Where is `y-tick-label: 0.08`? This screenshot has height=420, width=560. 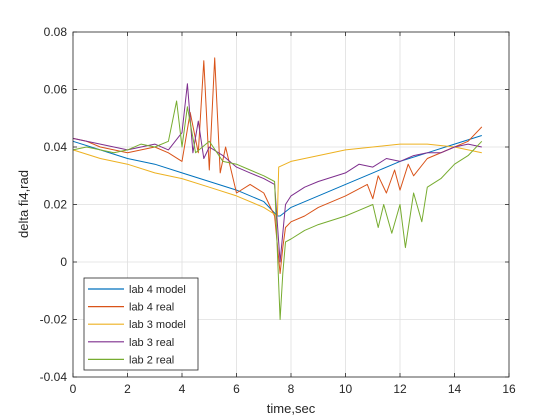 y-tick-label: 0.08 is located at coordinates (56, 32).